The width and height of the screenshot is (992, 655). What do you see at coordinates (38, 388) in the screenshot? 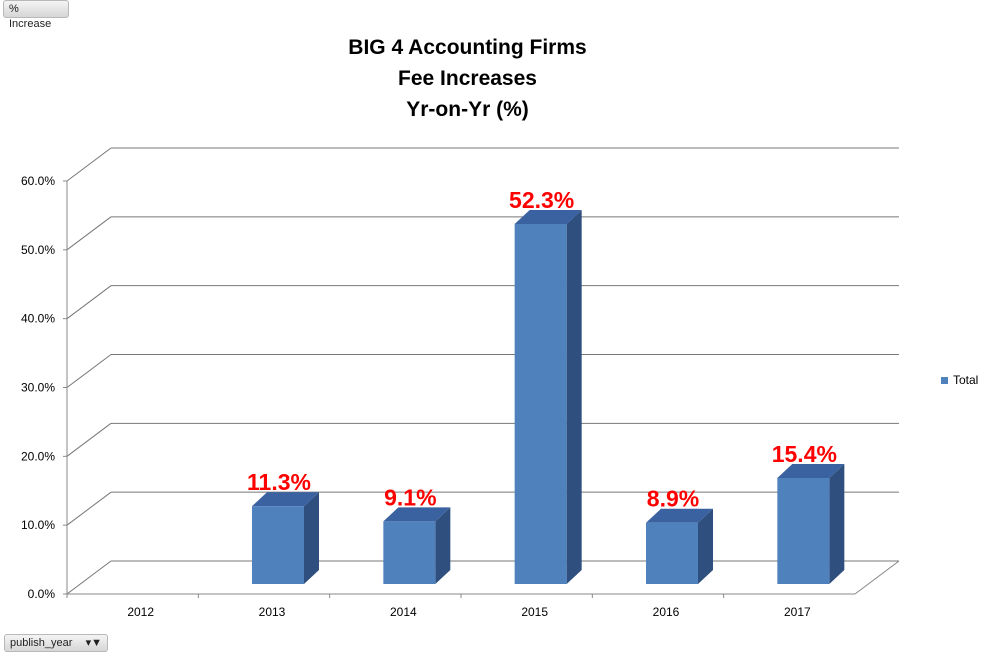
I see `y-tick-label: 30.0%` at bounding box center [38, 388].